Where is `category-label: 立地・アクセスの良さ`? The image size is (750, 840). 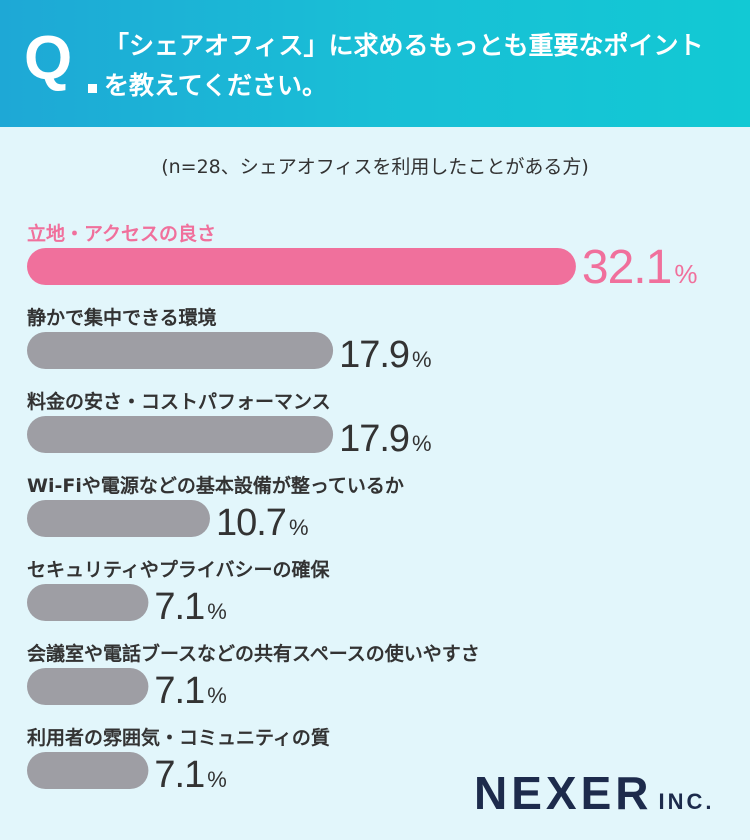
category-label: 立地・アクセスの良さ is located at coordinates (121, 233).